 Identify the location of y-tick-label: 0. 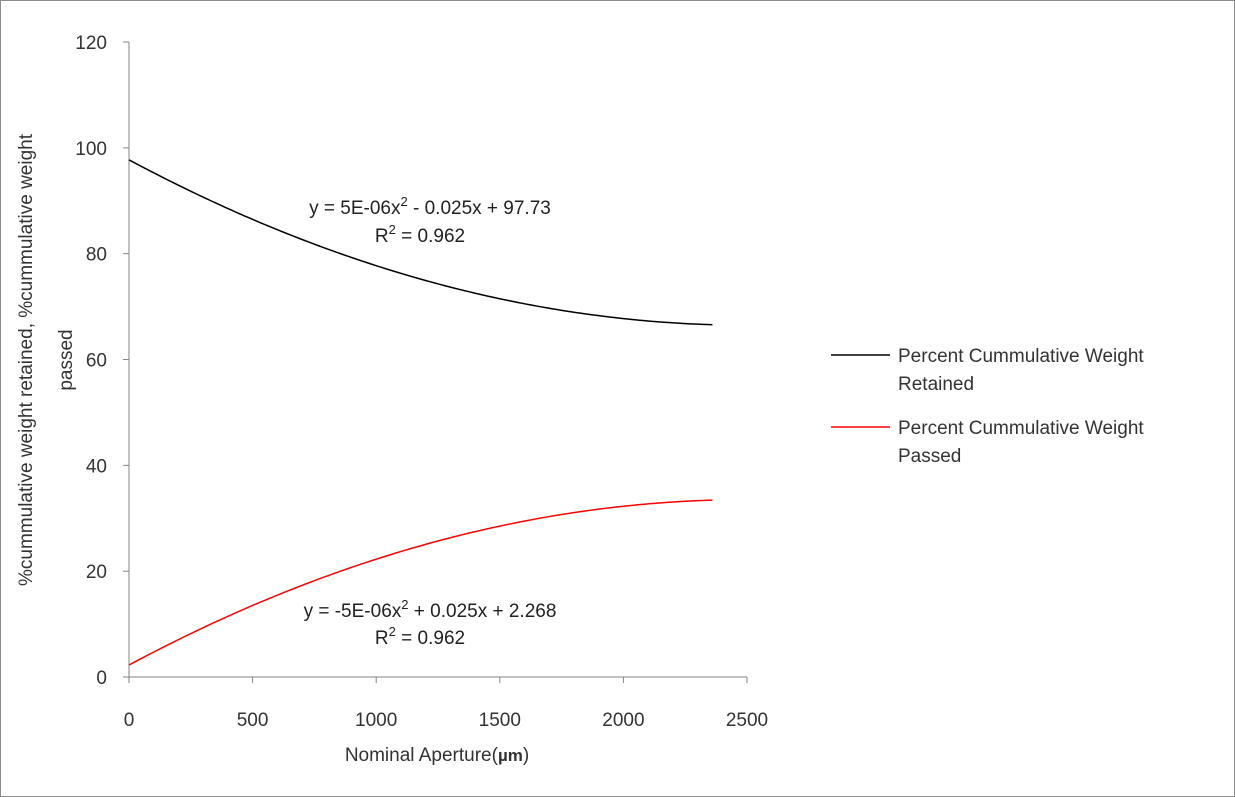
(101, 678).